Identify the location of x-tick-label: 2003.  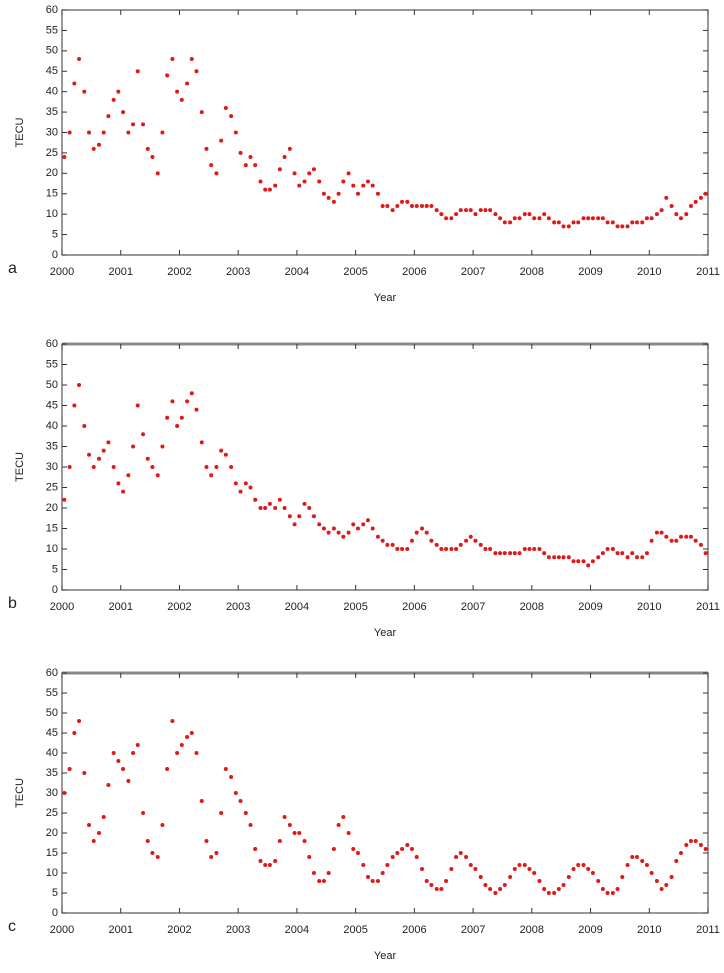
(238, 272).